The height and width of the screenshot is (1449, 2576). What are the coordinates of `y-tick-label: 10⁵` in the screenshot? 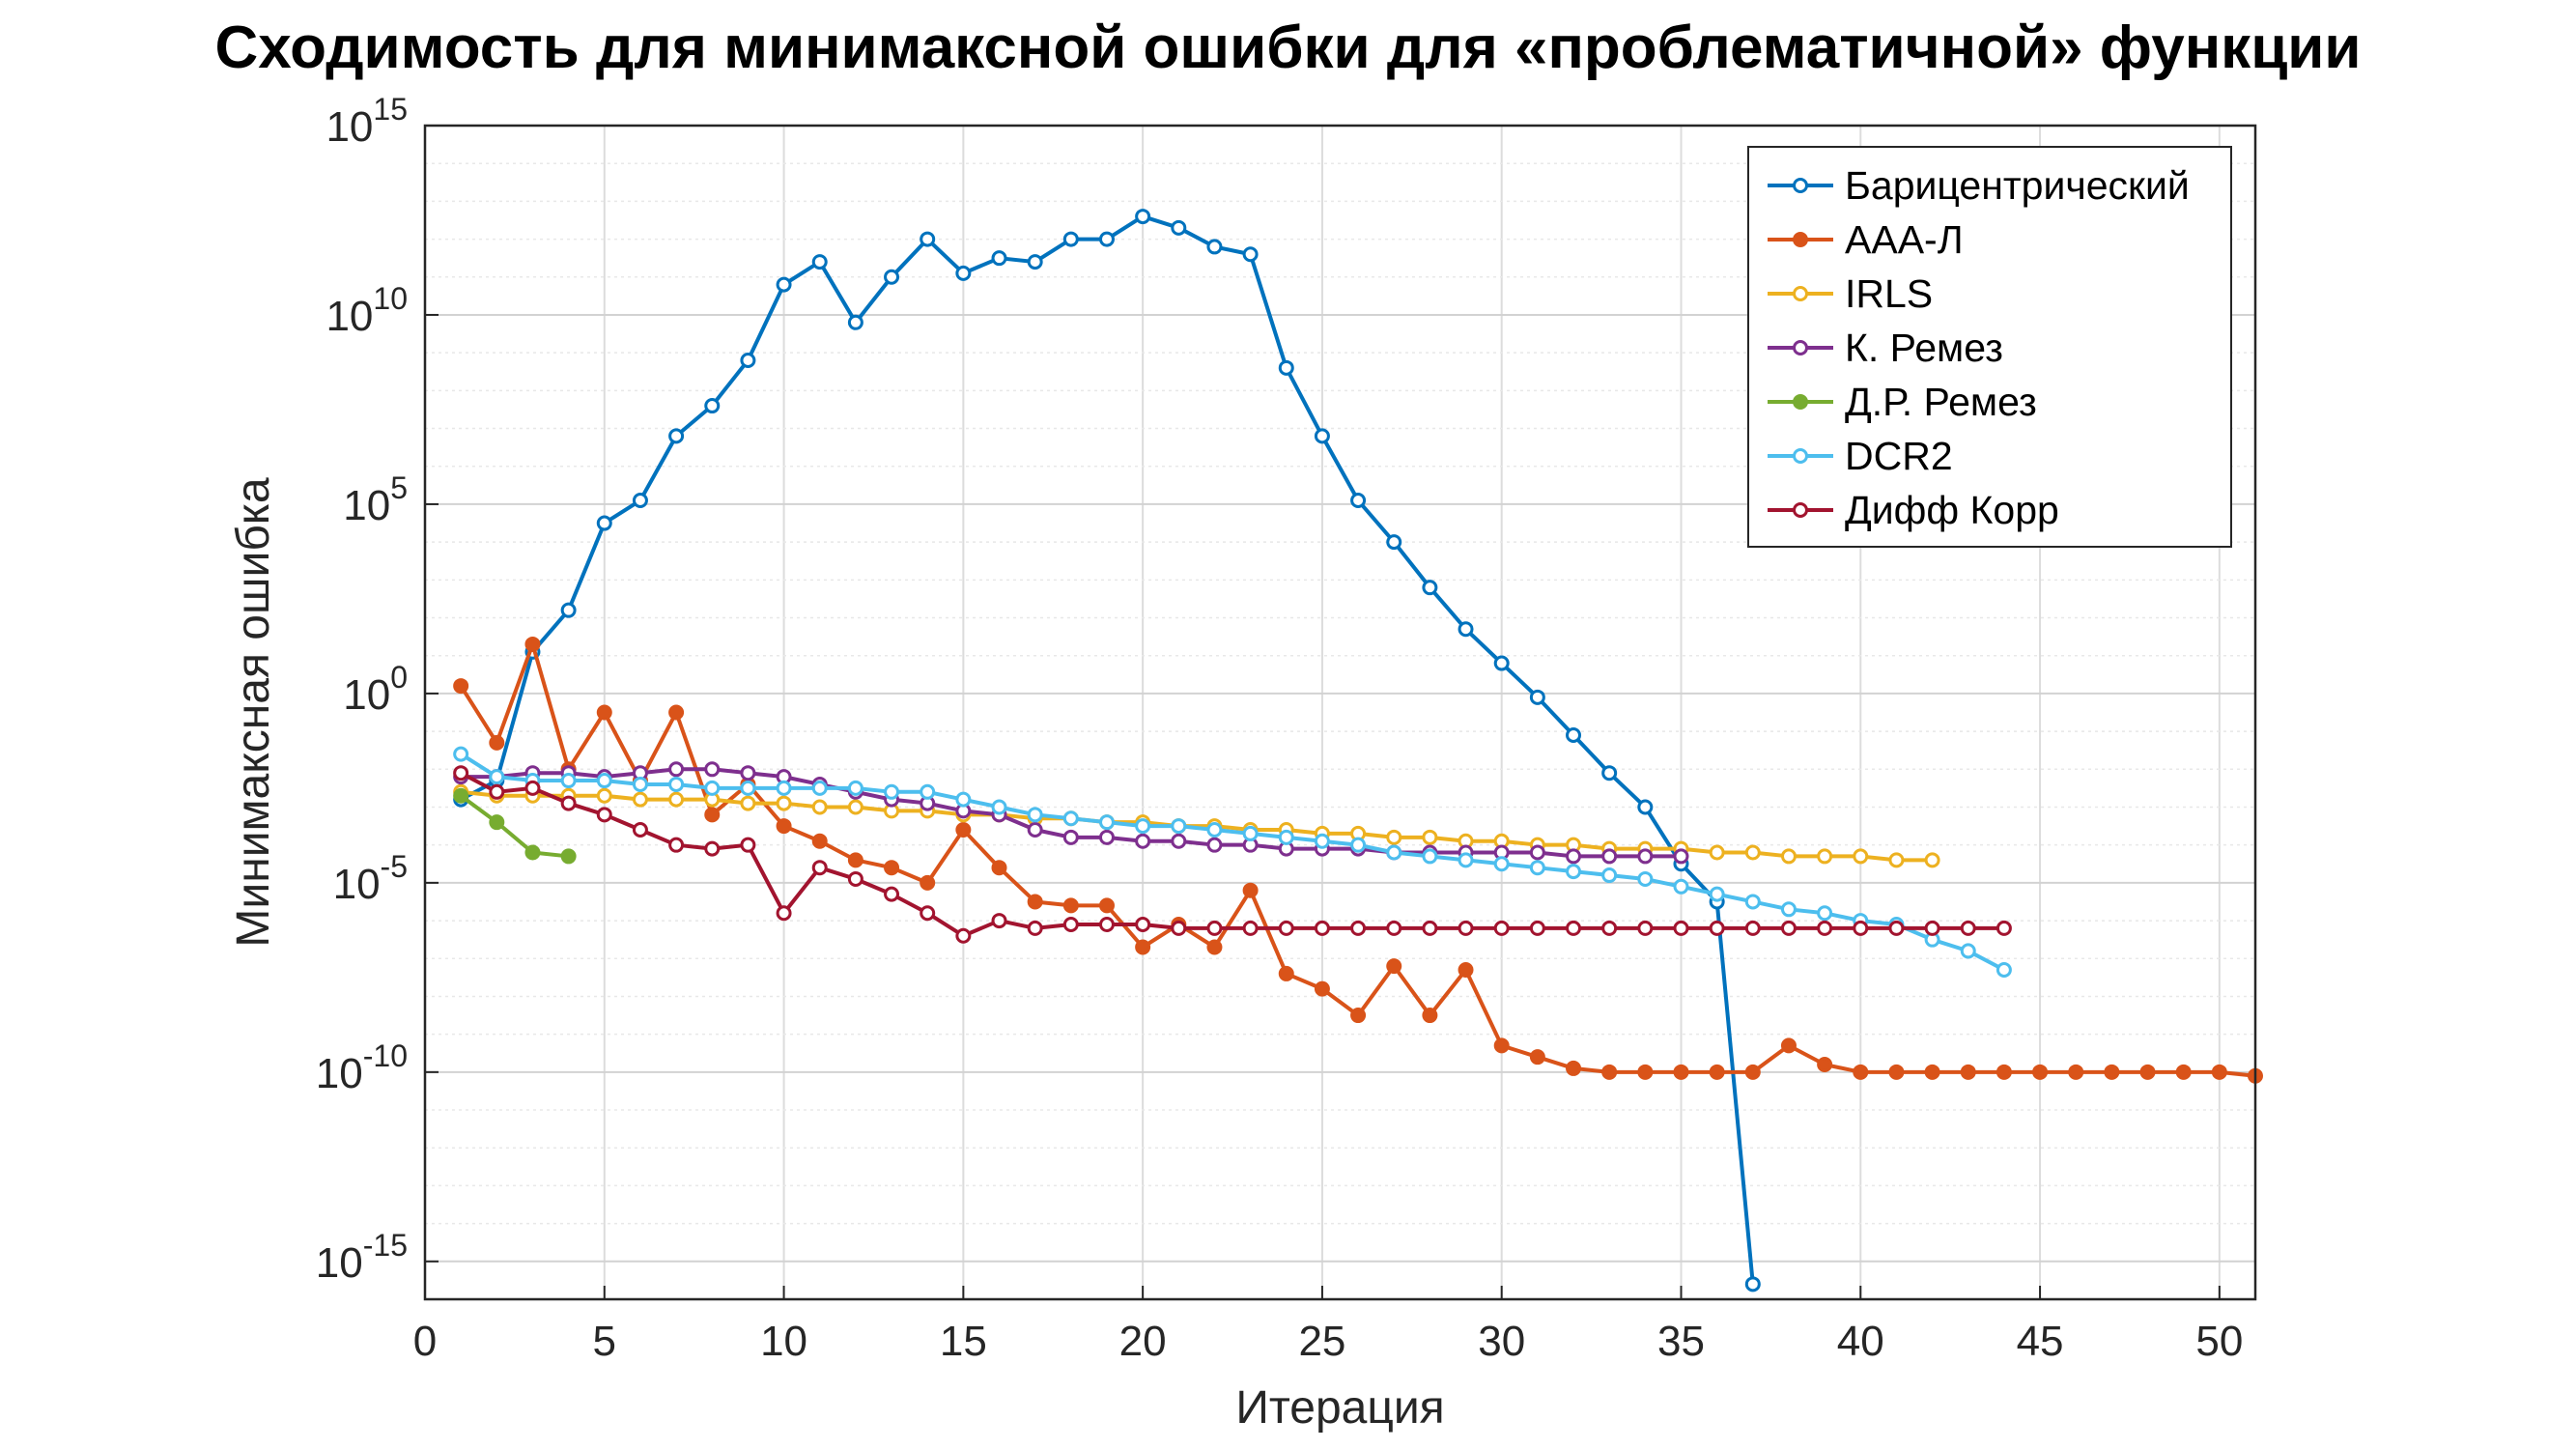 It's located at (375, 499).